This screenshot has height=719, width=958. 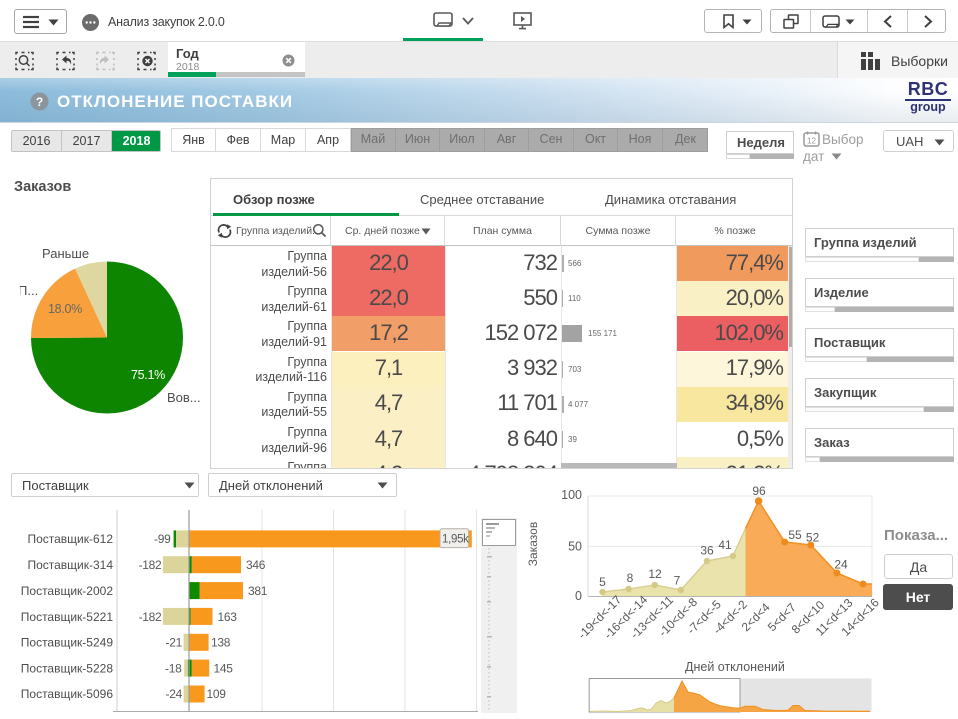 I want to click on svg-text: Раньше, so click(x=65, y=253).